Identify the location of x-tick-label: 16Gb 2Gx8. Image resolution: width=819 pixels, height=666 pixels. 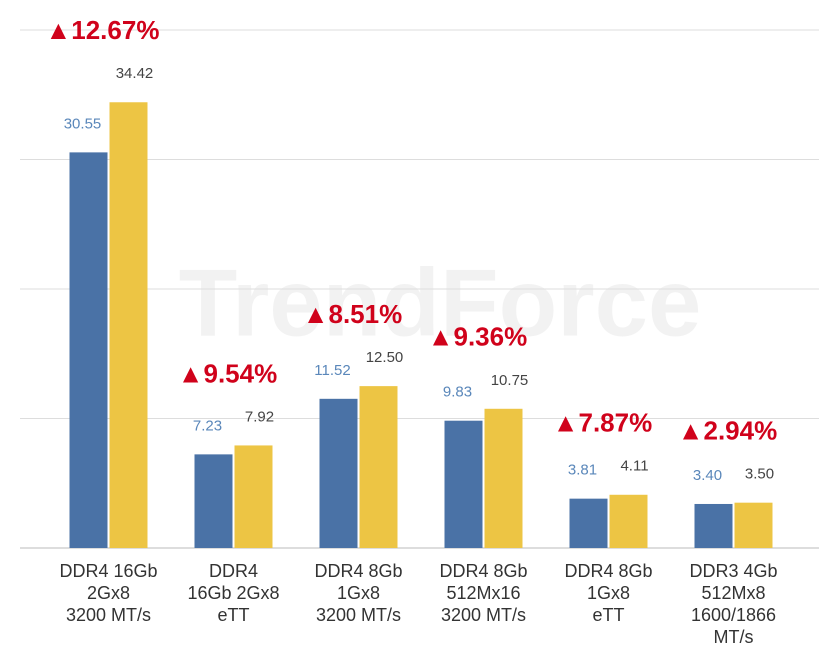
(233, 593).